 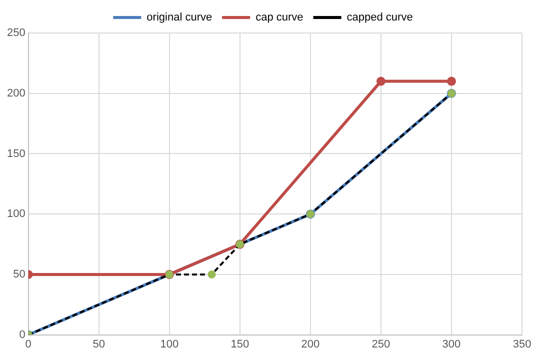 What do you see at coordinates (381, 344) in the screenshot?
I see `x-tick-label: 250` at bounding box center [381, 344].